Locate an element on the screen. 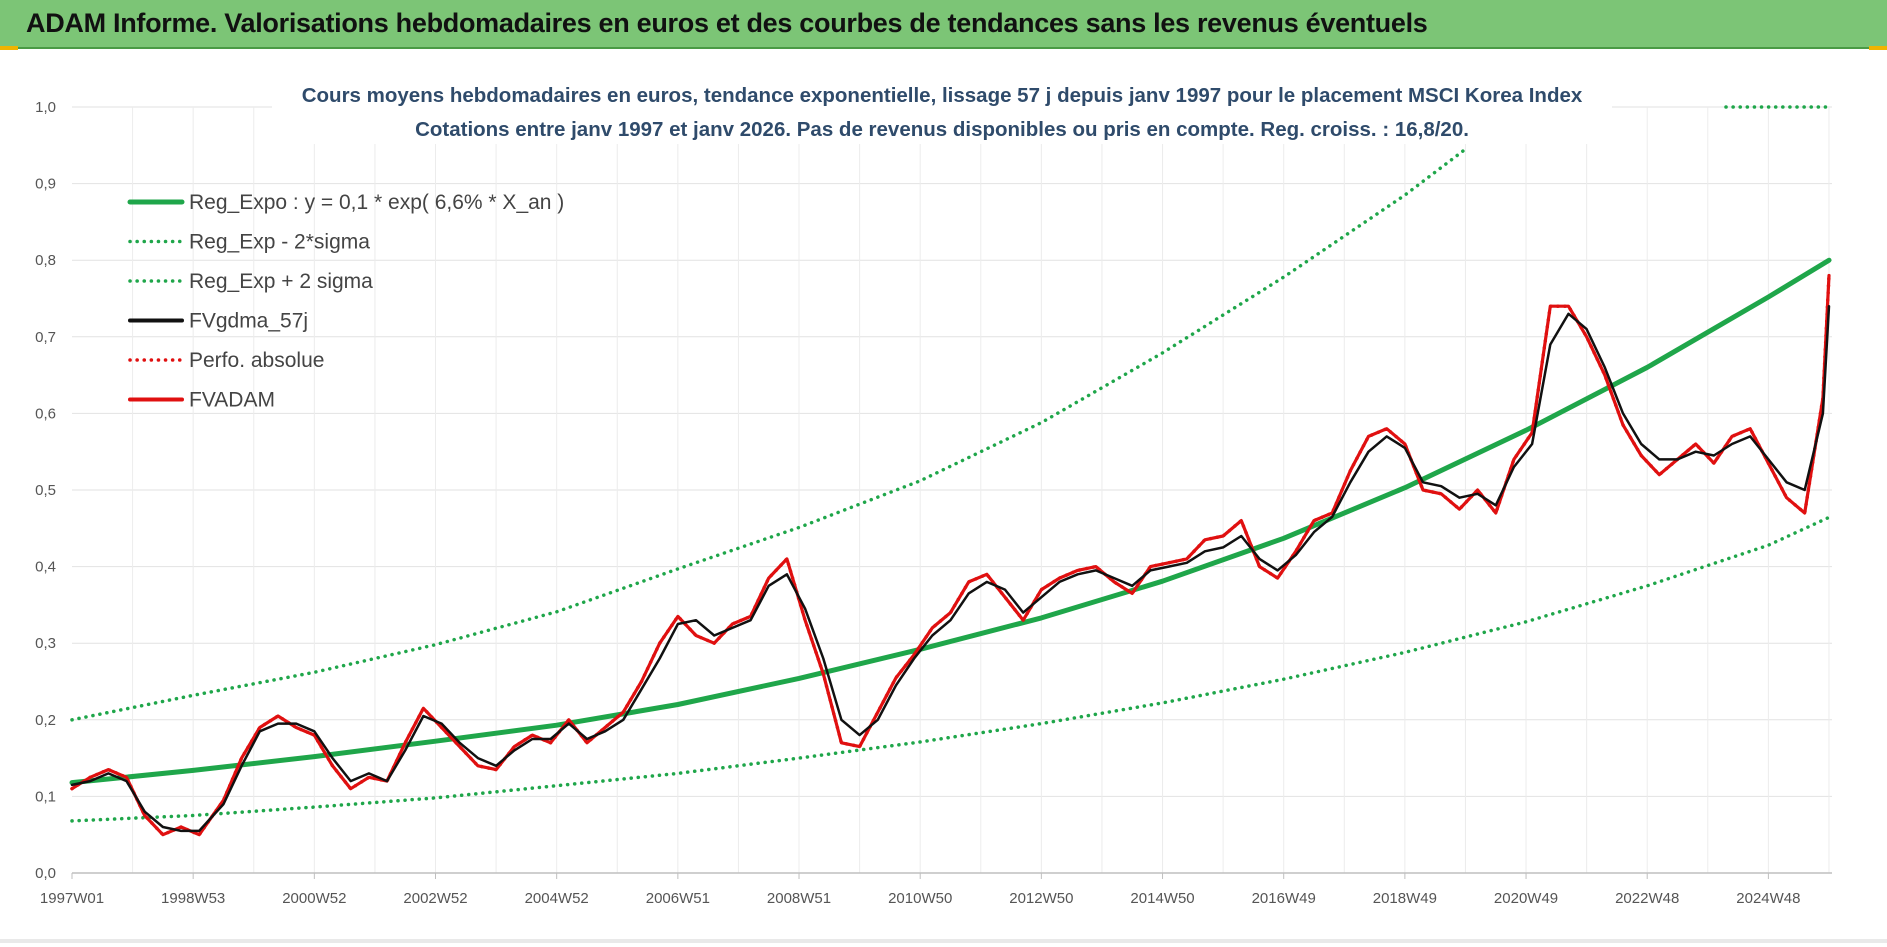 The width and height of the screenshot is (1887, 947). x-tick-label: 2008W51 is located at coordinates (799, 898).